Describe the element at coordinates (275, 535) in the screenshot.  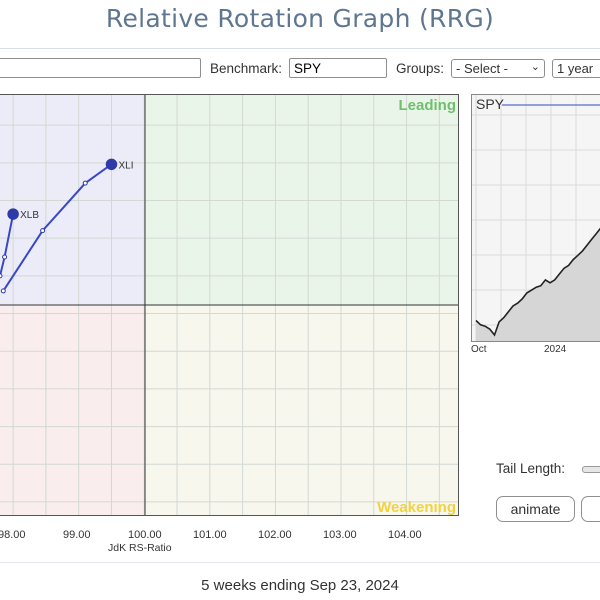
I see `x-tick: 102.00` at that location.